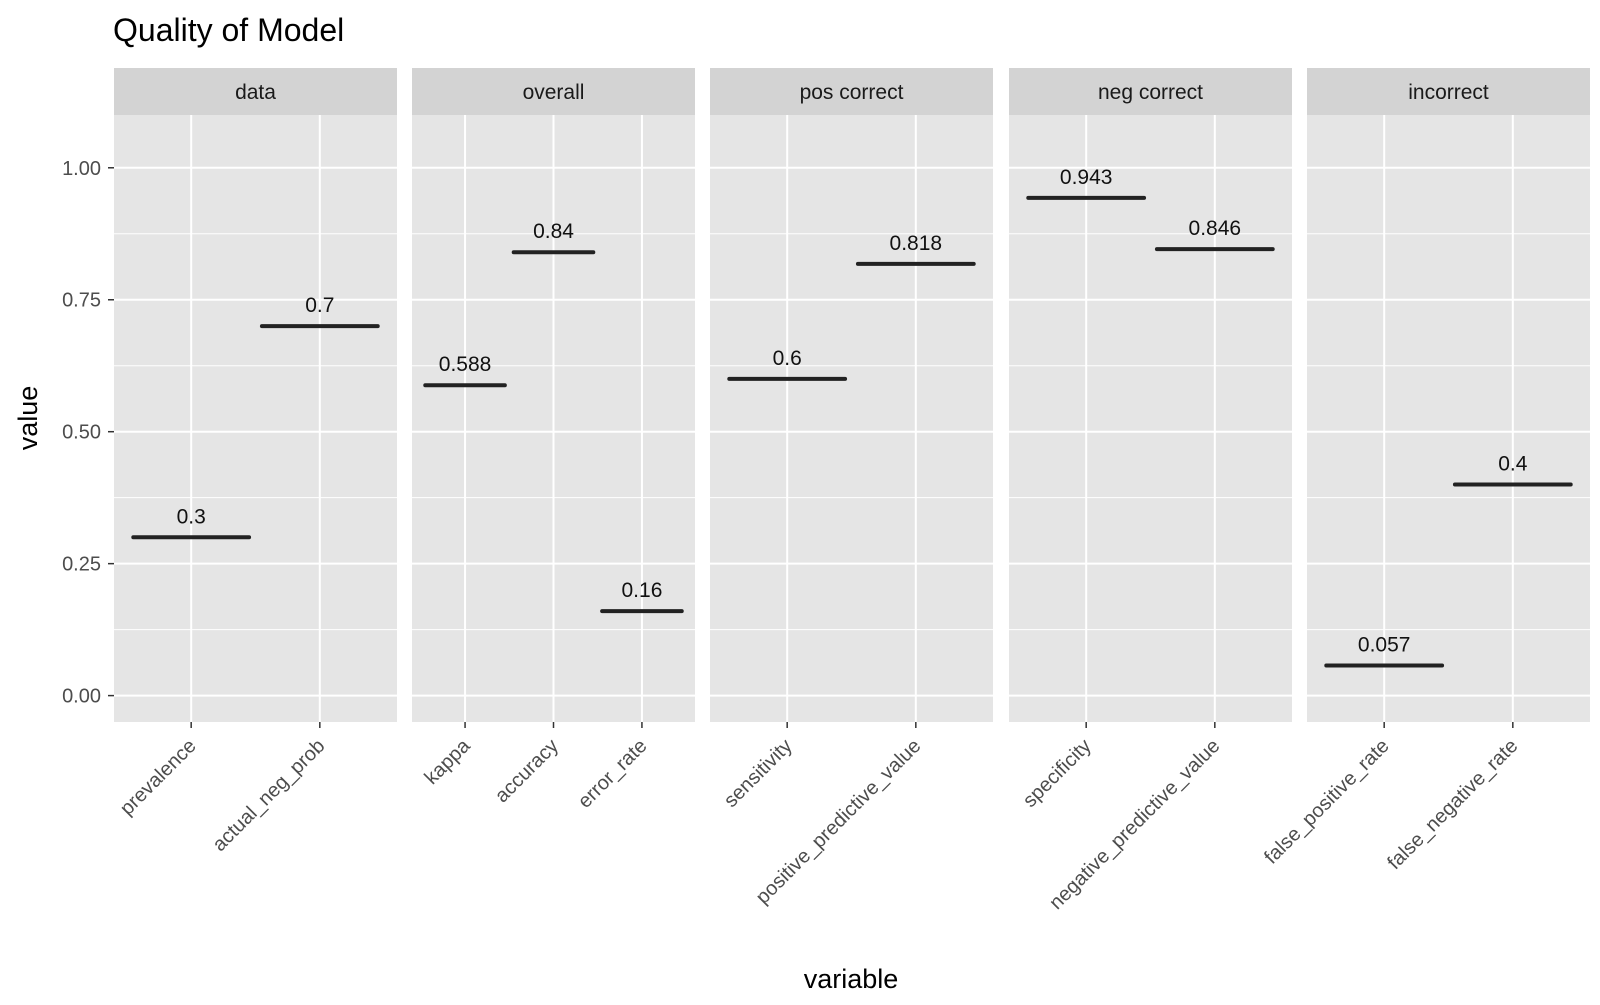 The height and width of the screenshot is (1005, 1600). What do you see at coordinates (1513, 463) in the screenshot?
I see `data-label: 0.4` at bounding box center [1513, 463].